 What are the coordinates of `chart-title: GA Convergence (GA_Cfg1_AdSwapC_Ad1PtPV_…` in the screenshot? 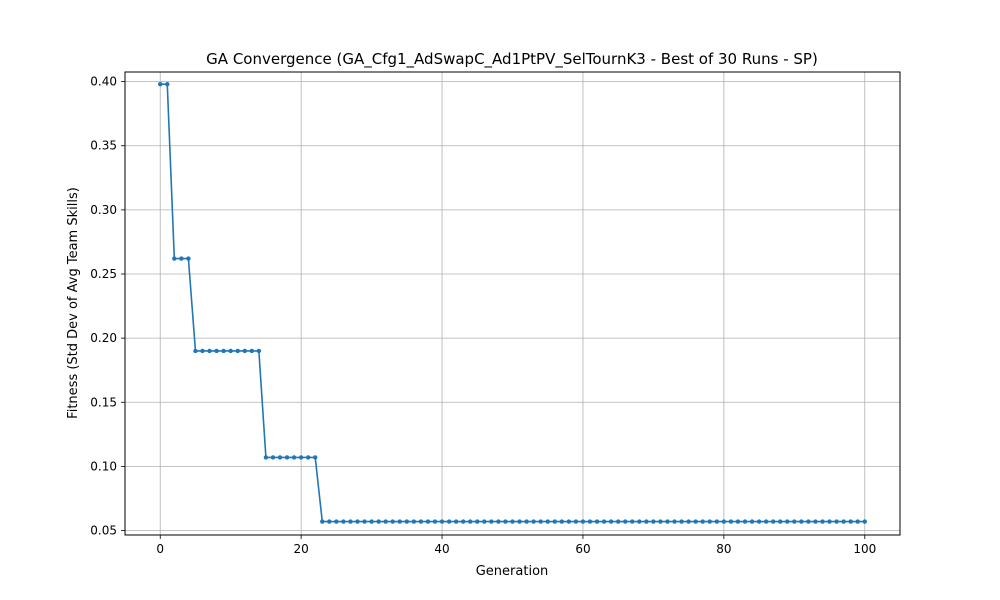 It's located at (512, 59).